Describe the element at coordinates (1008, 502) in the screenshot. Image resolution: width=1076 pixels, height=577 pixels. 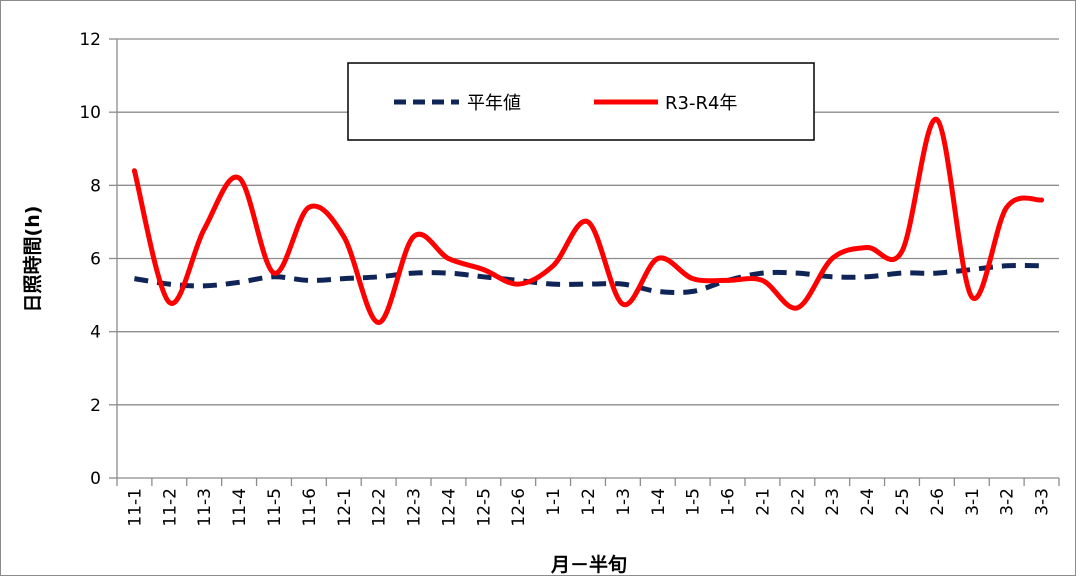
I see `x-tick-label: 3-2` at that location.